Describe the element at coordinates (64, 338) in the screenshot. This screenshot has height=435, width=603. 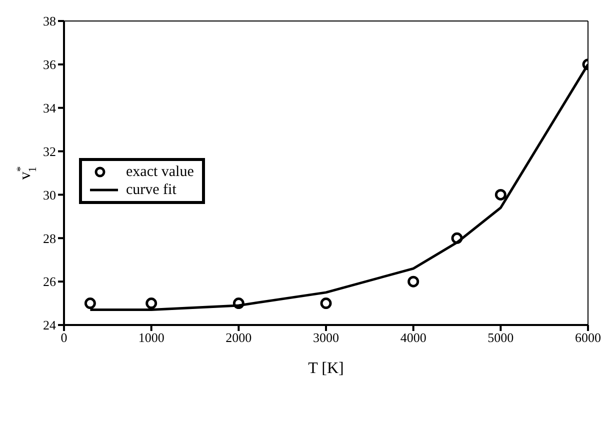
I see `x-tick-label: 0` at that location.